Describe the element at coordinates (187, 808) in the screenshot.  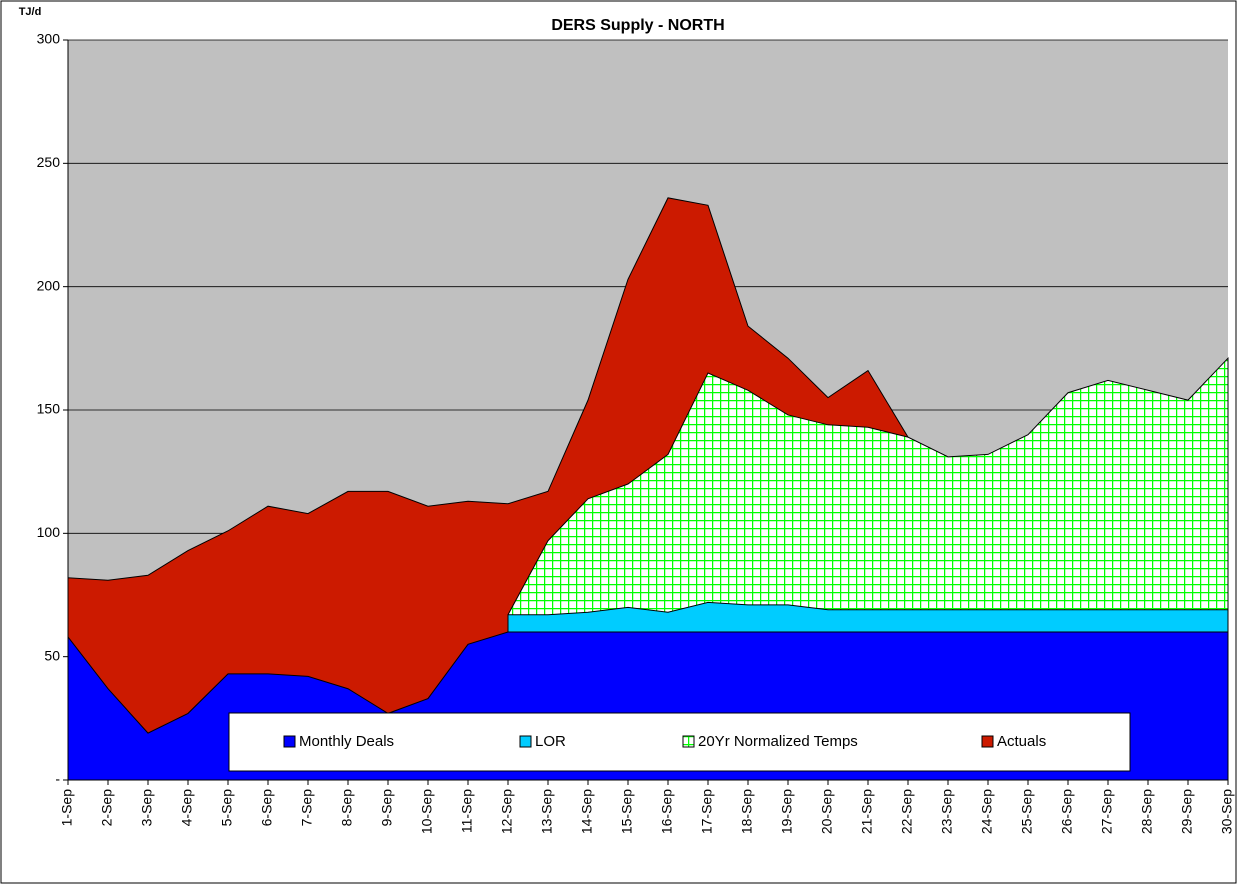
I see `x-tick-label: 4-Sep` at that location.